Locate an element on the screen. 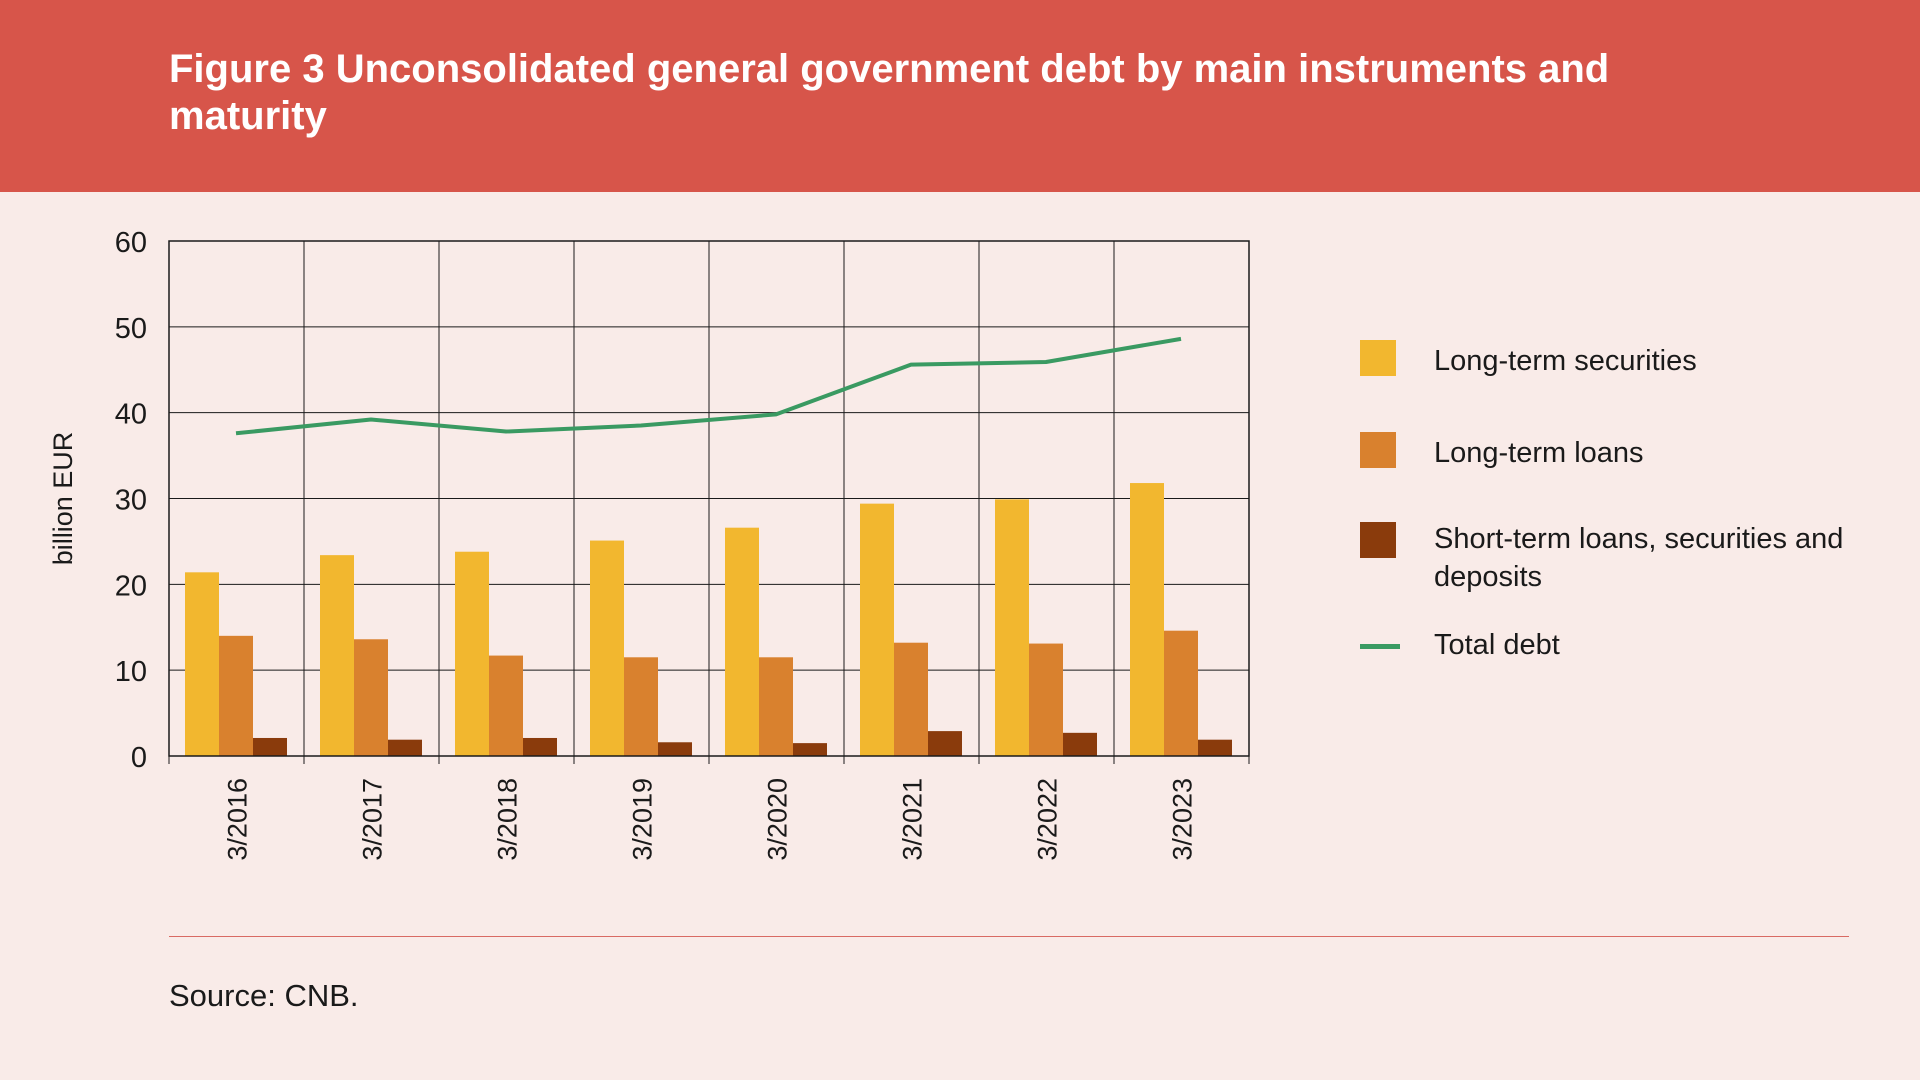  x-tick-label: 3/2016 is located at coordinates (238, 819).